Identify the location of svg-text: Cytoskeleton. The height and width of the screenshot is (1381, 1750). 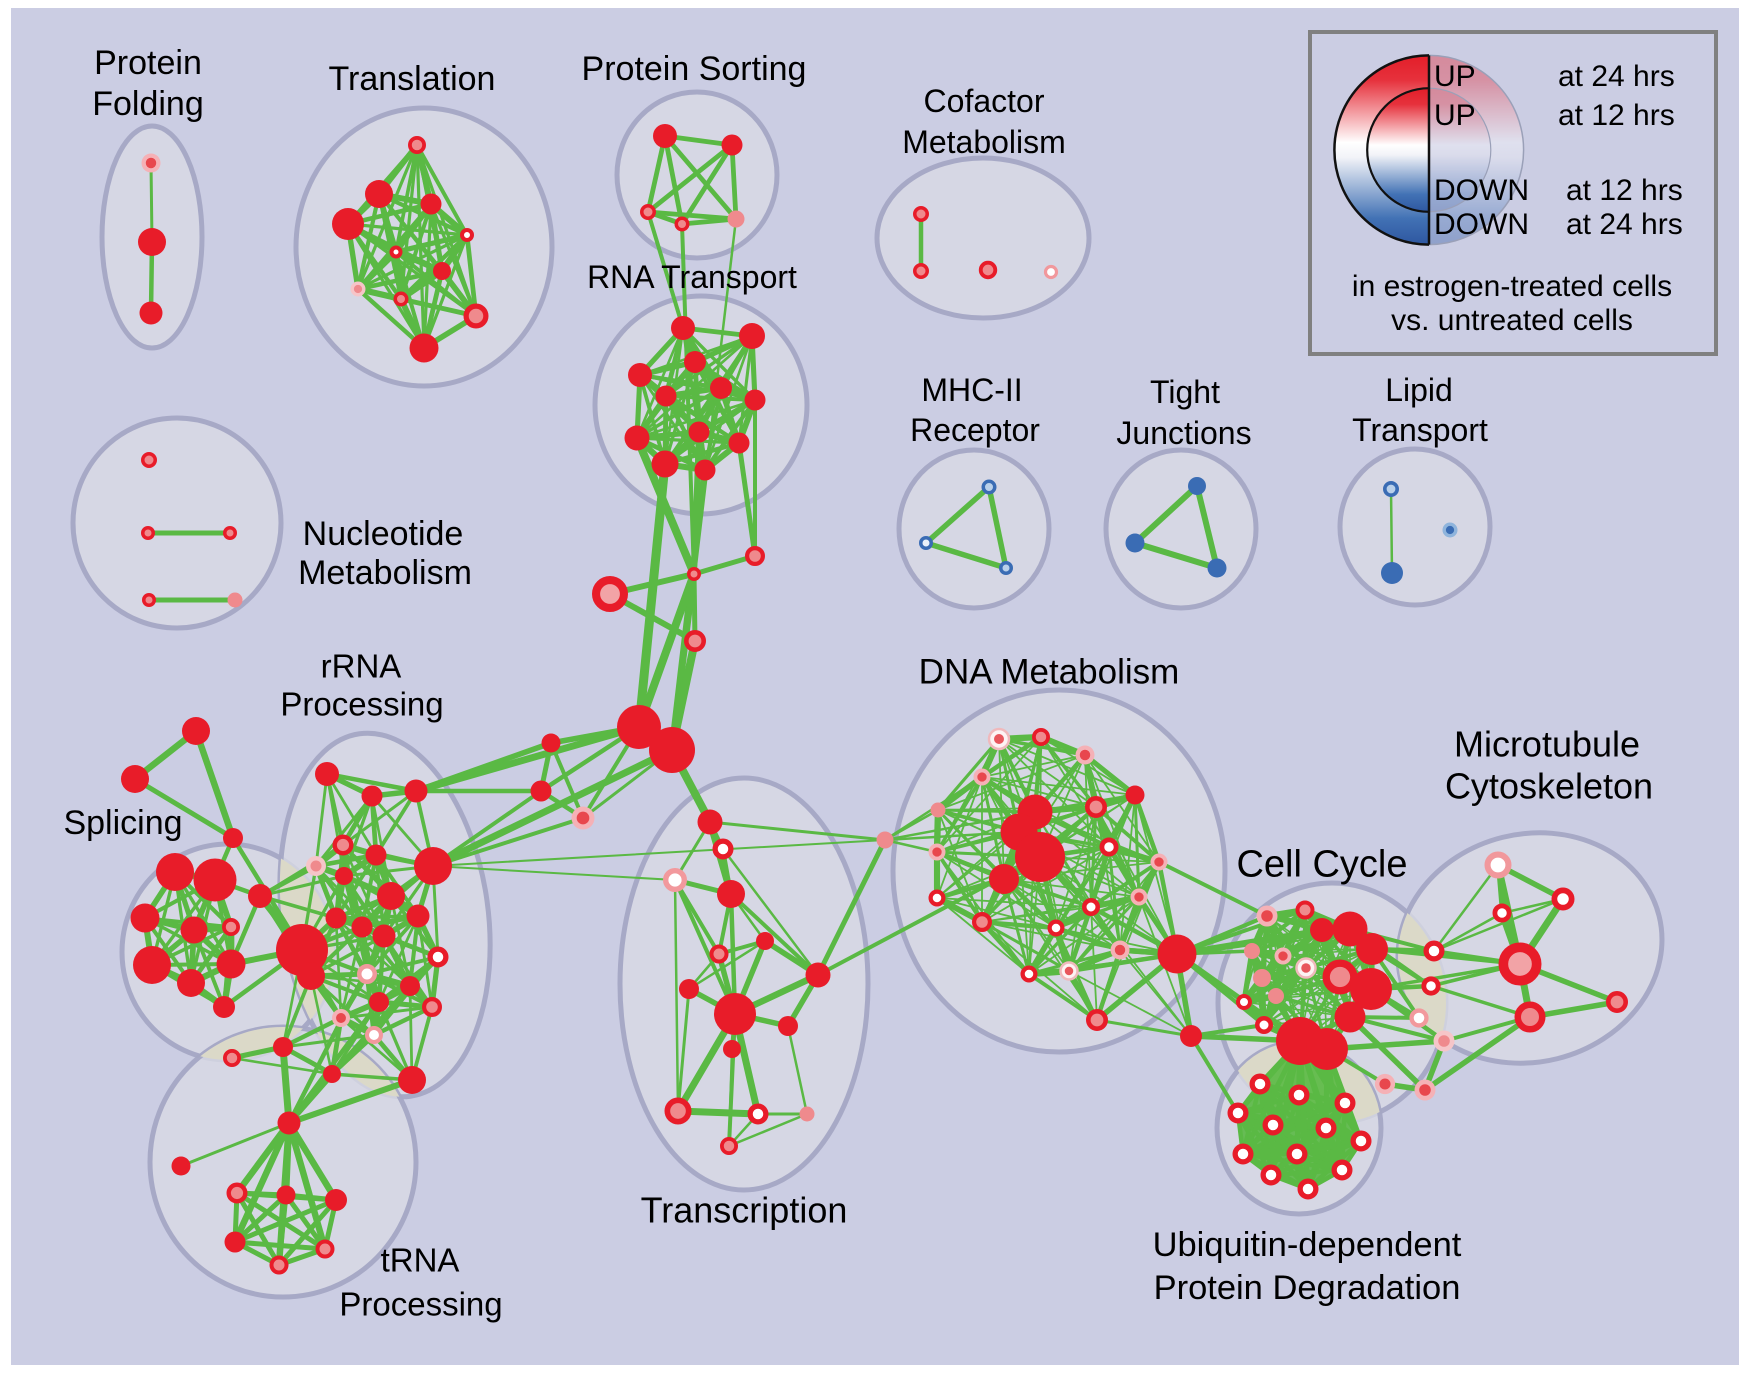
(1549, 786).